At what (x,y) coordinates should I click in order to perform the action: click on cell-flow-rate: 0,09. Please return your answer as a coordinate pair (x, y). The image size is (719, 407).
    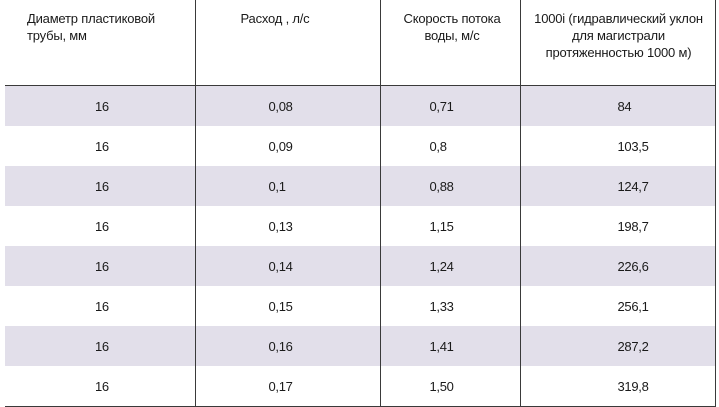
    Looking at the image, I should click on (288, 146).